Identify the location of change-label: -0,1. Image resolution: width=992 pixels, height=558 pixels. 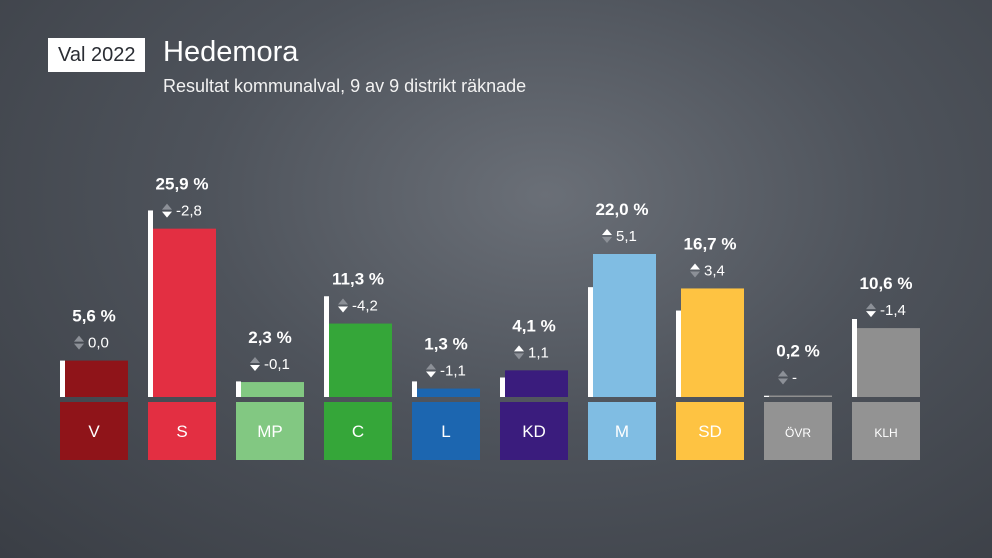
(277, 364).